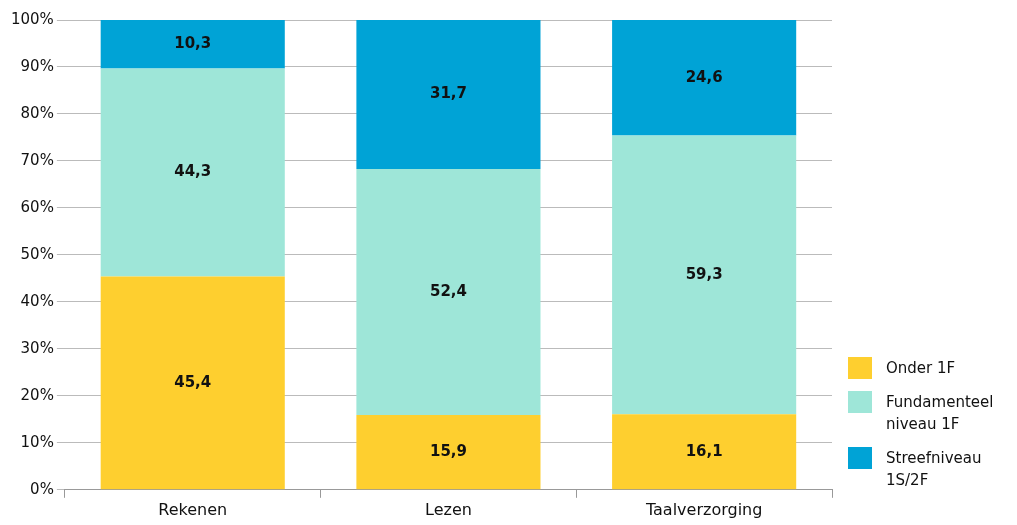 Image resolution: width=1017 pixels, height=525 pixels. Describe the element at coordinates (934, 469) in the screenshot. I see `legend-label: Streefniveau 1S/2F` at that location.